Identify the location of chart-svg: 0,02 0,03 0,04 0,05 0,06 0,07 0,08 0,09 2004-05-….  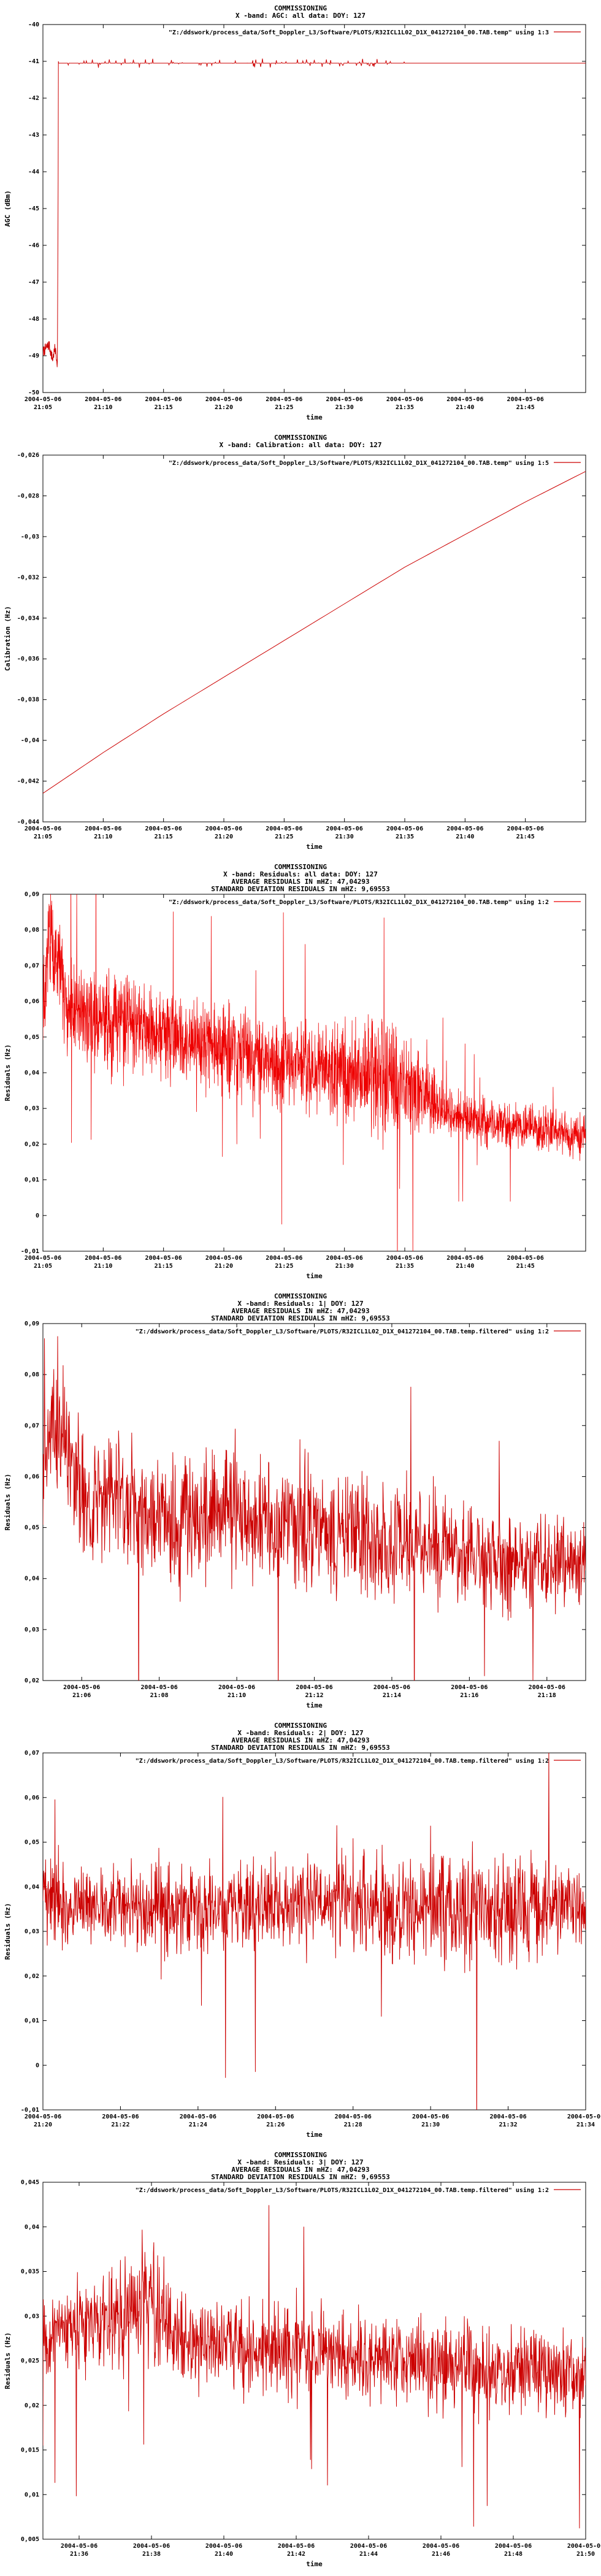
(295, 1515).